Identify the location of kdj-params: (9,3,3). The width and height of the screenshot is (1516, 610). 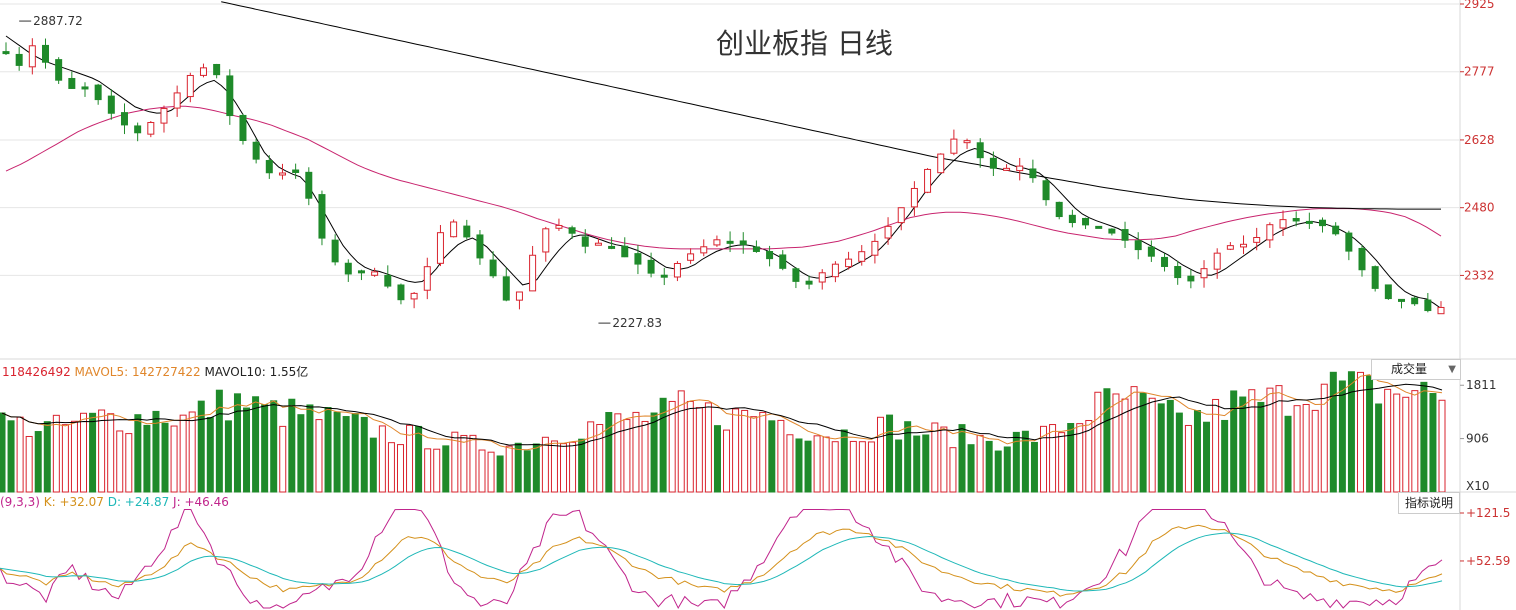
(20, 502).